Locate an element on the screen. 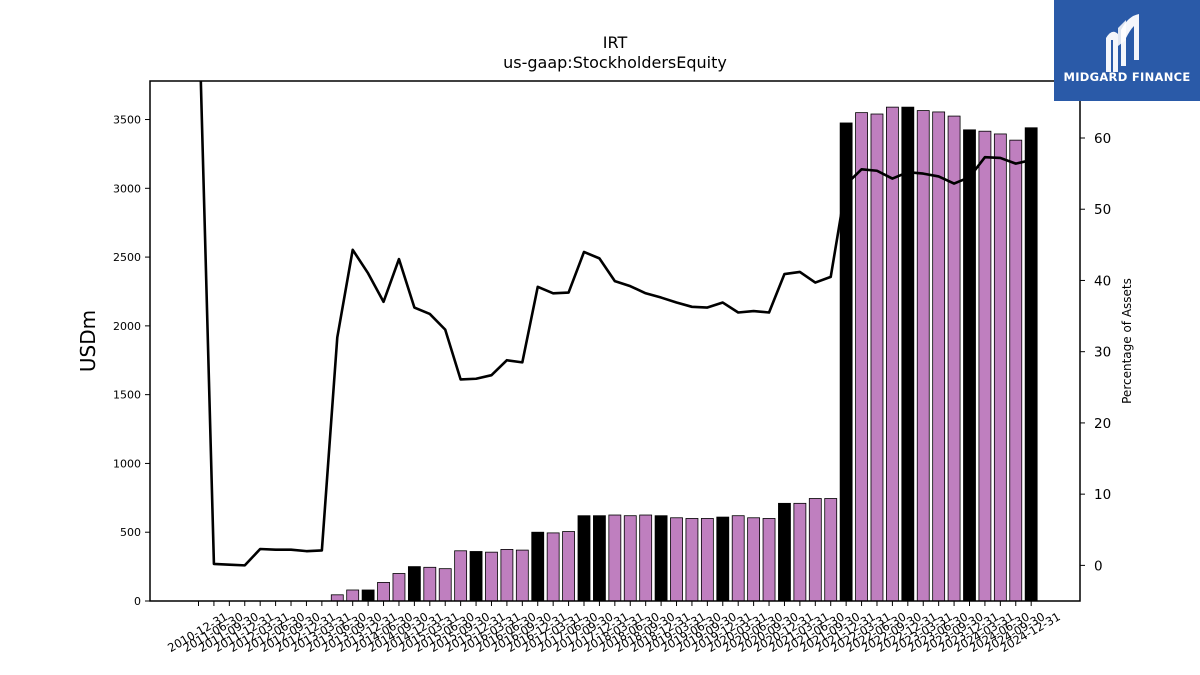 Image resolution: width=1200 pixels, height=675 pixels. y2-tick-label: 60 is located at coordinates (1102, 139).